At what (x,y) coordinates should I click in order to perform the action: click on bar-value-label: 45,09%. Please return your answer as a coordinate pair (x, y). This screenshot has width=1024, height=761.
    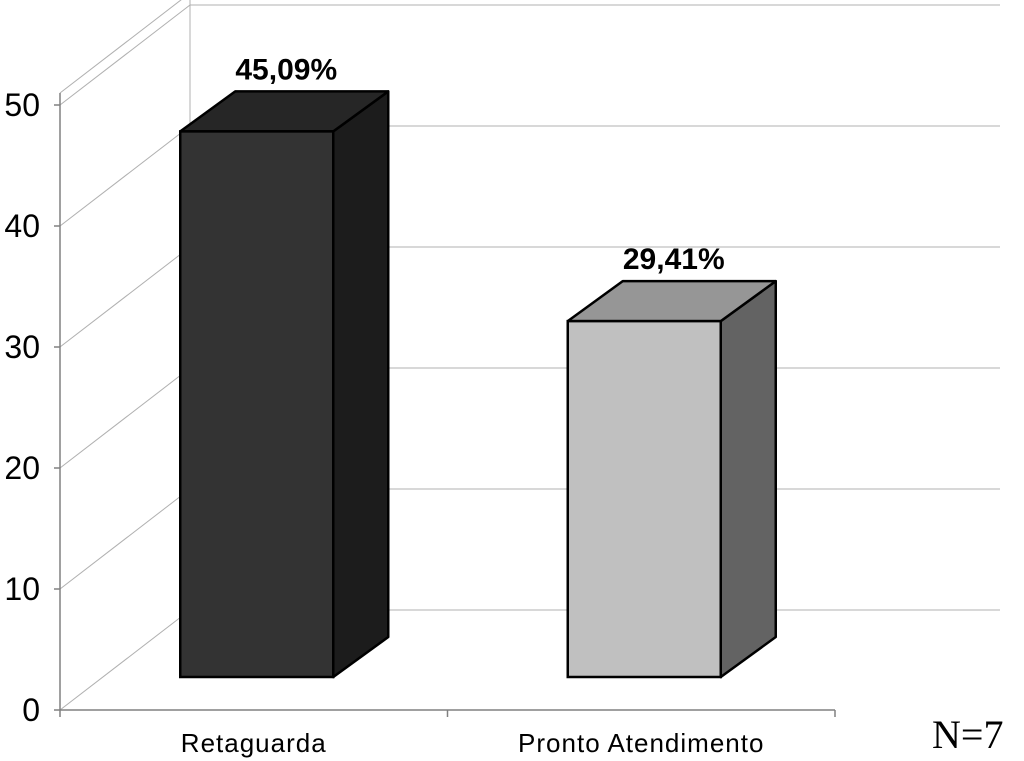
    Looking at the image, I should click on (286, 69).